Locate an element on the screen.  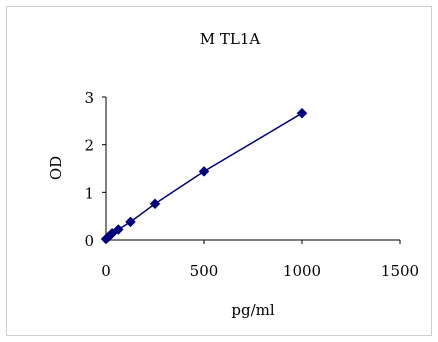
chart-title: M TL1A is located at coordinates (230, 39).